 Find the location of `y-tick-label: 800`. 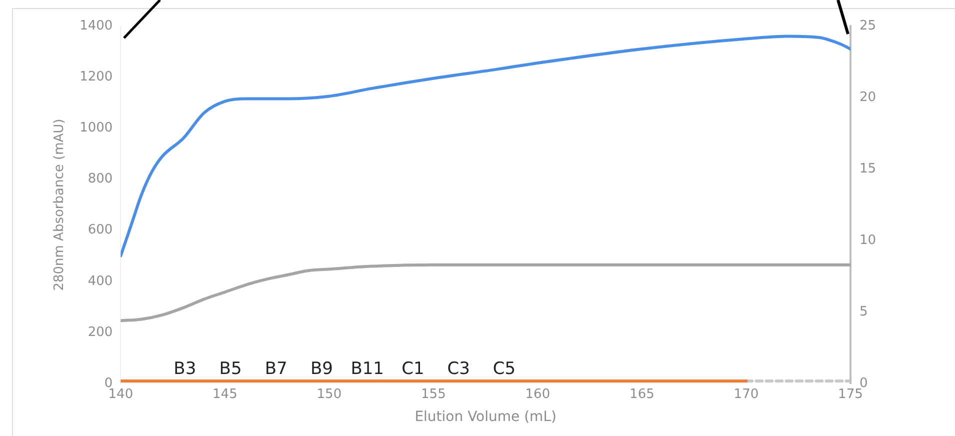

y-tick-label: 800 is located at coordinates (100, 179).